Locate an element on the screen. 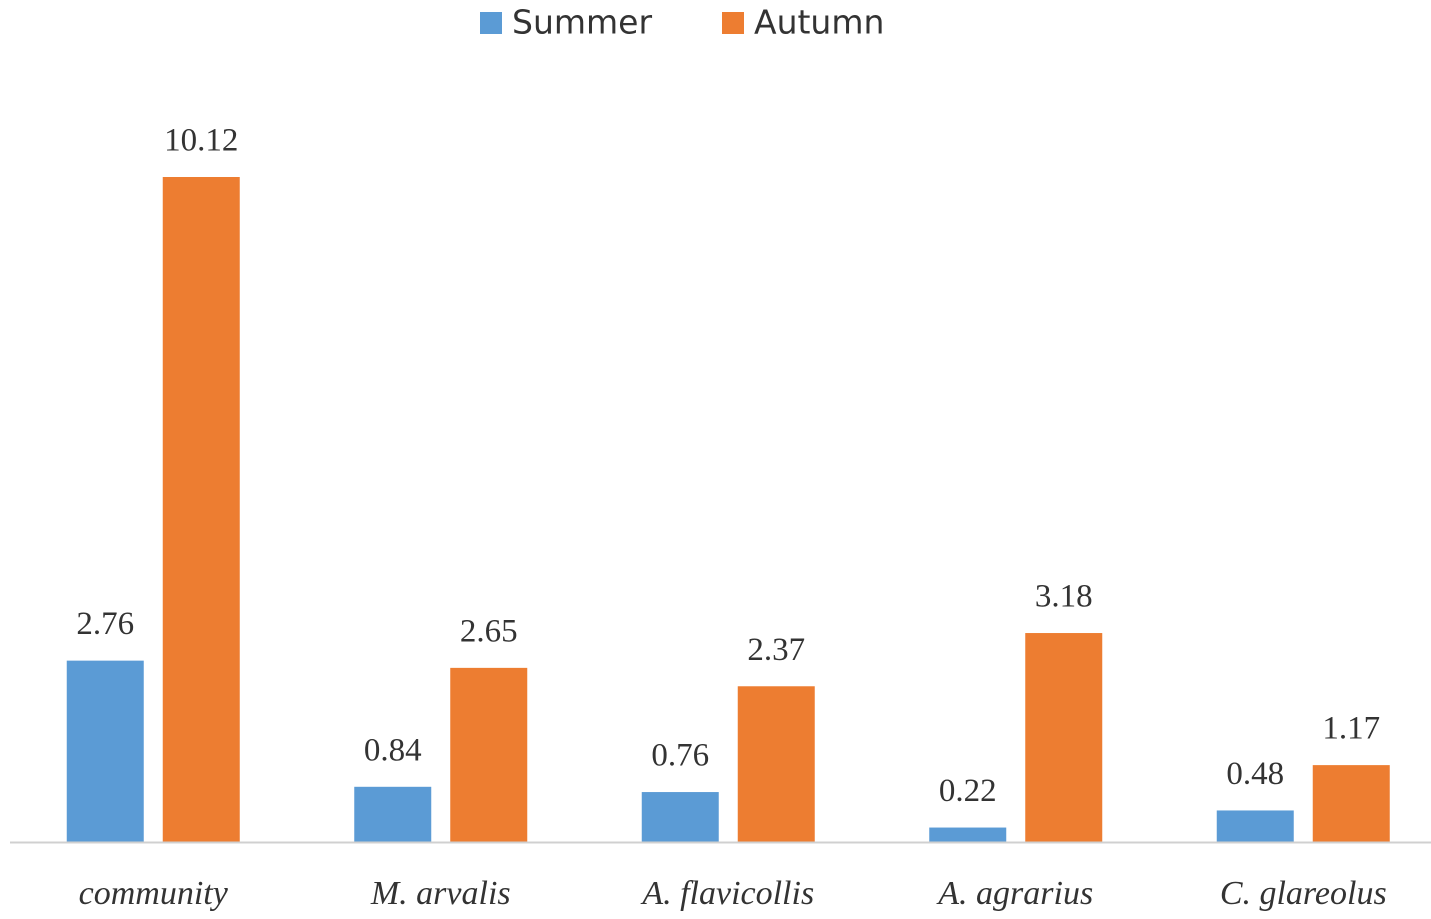  x-tick-label: A. agrarius is located at coordinates (1014, 893).